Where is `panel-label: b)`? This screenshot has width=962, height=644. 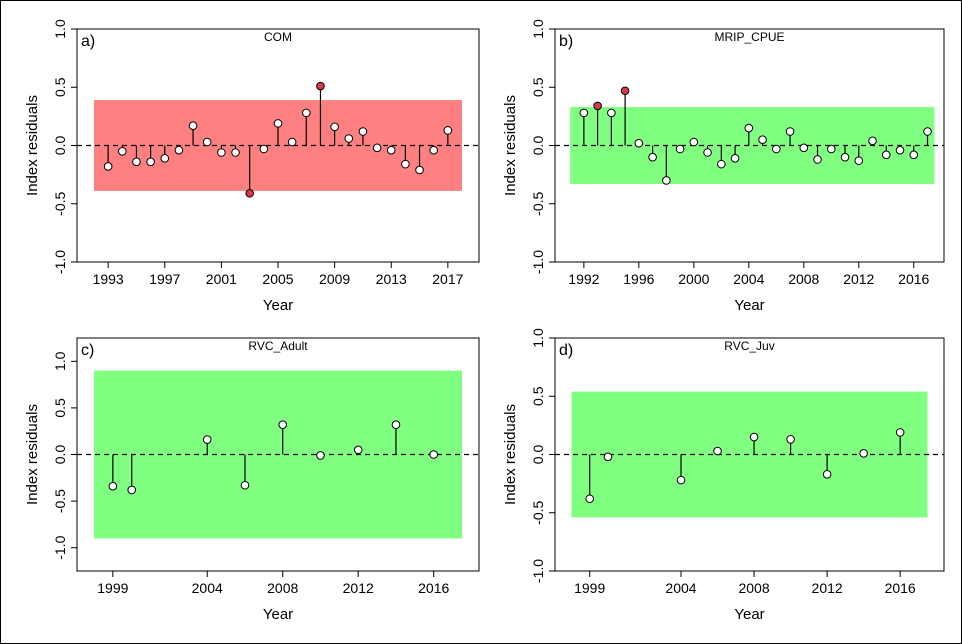
panel-label: b) is located at coordinates (566, 41).